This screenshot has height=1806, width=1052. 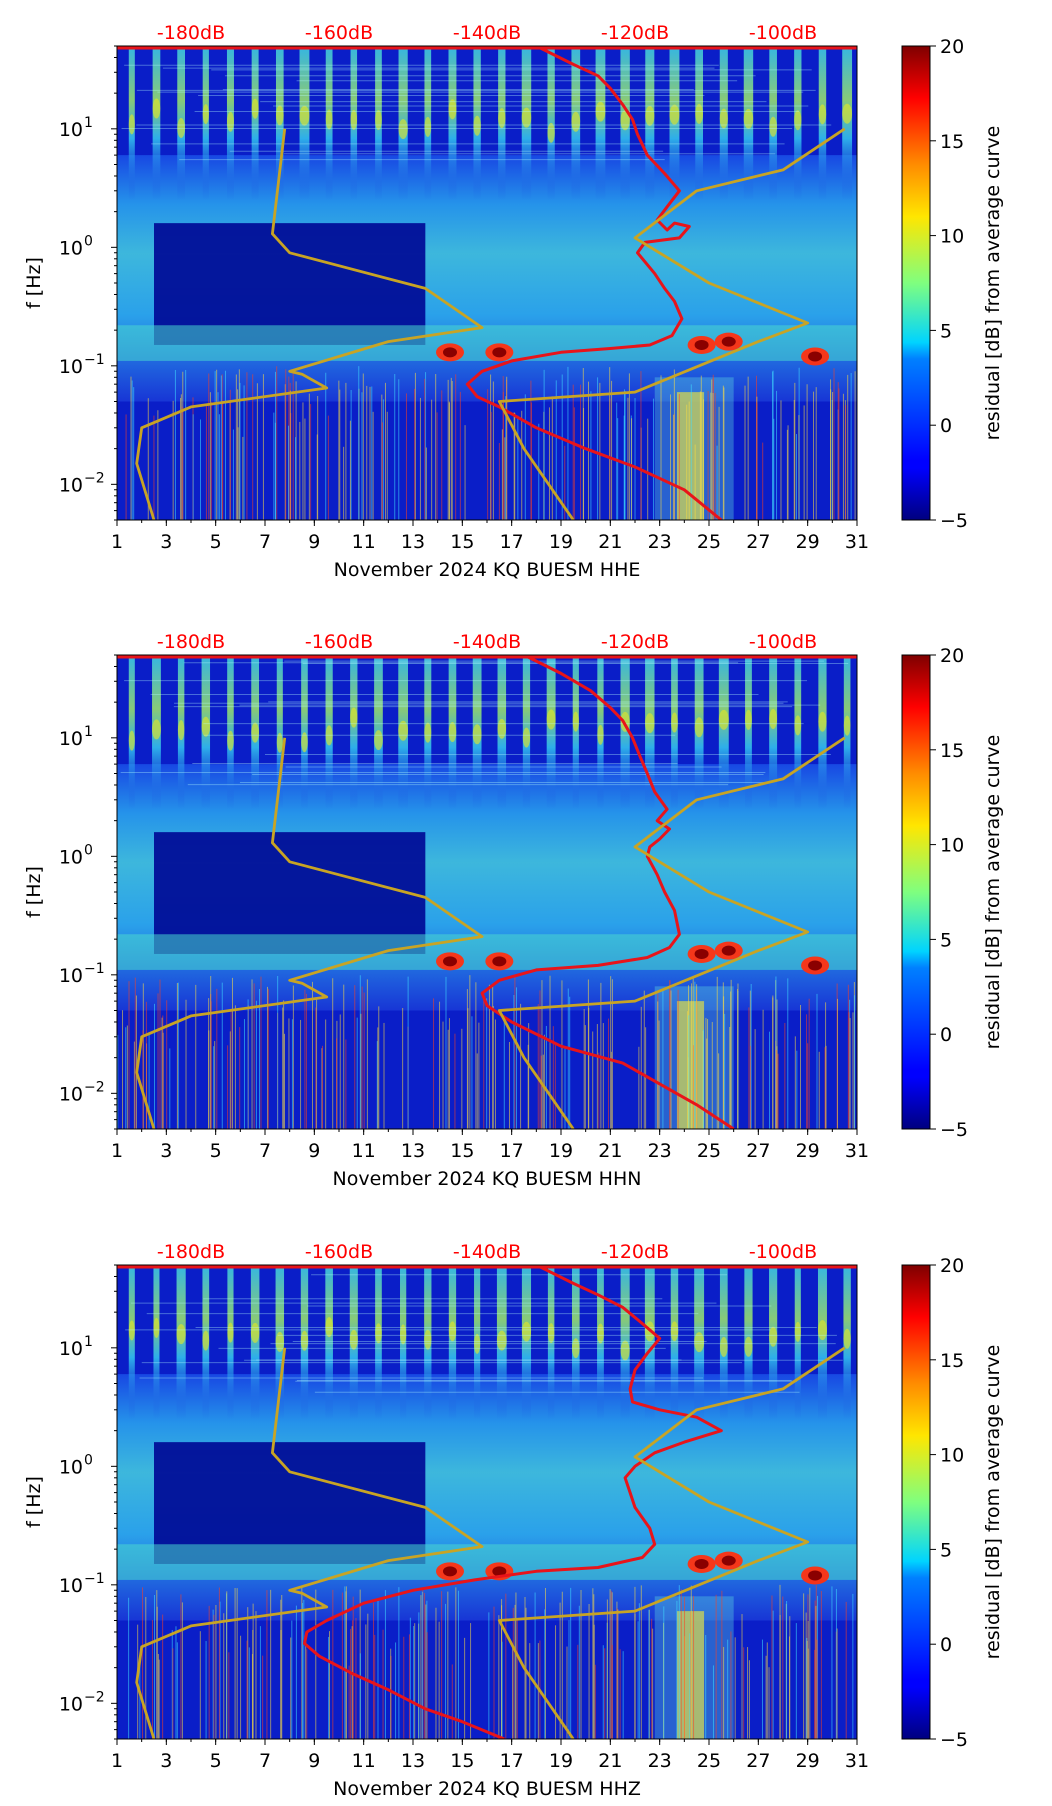 What do you see at coordinates (709, 542) in the screenshot?
I see `x-tick-label: 25` at bounding box center [709, 542].